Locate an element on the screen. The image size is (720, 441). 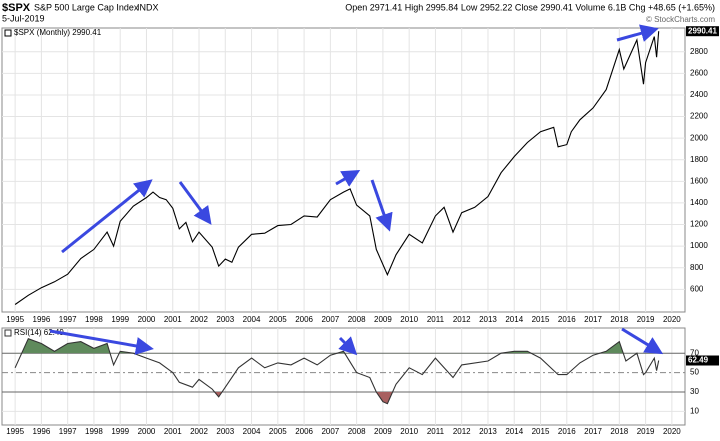
y-tick-label: 50 is located at coordinates (694, 372).